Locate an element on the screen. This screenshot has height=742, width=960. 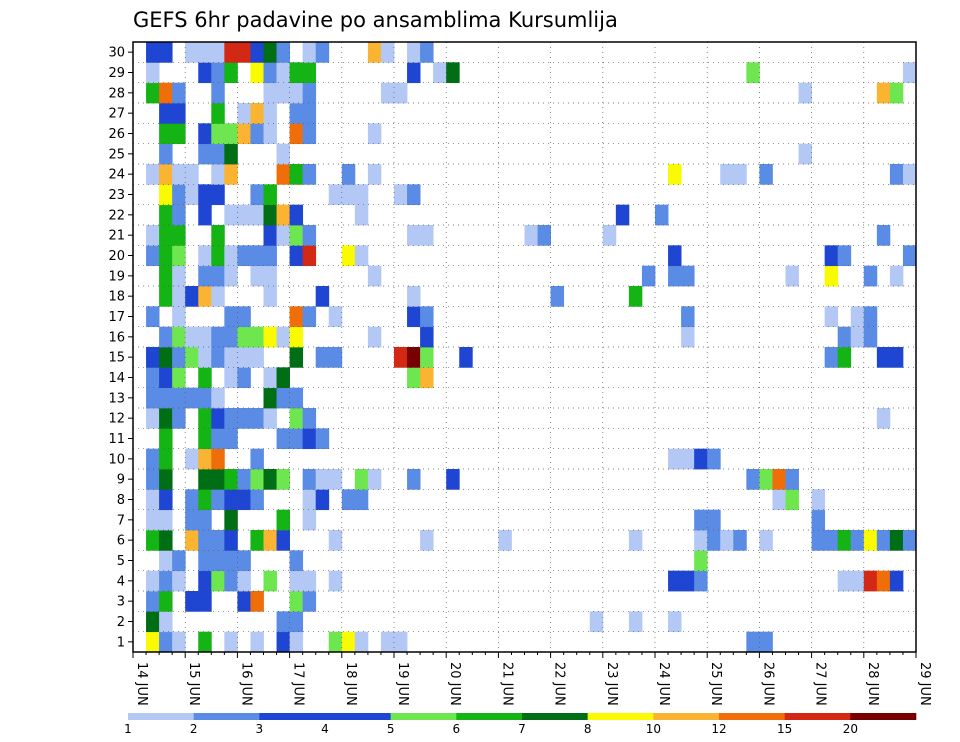
x-tick-label: 27 JUN is located at coordinates (820, 684).